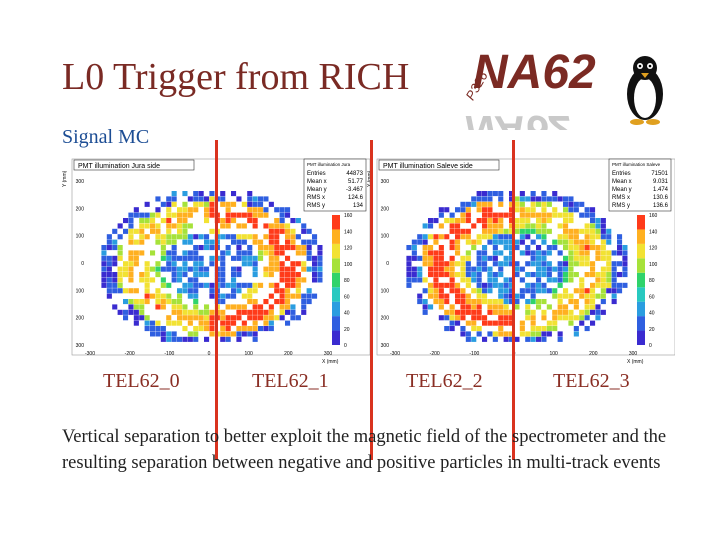  Describe the element at coordinates (661, 182) in the screenshot. I see `stats-value: 9.031` at that location.